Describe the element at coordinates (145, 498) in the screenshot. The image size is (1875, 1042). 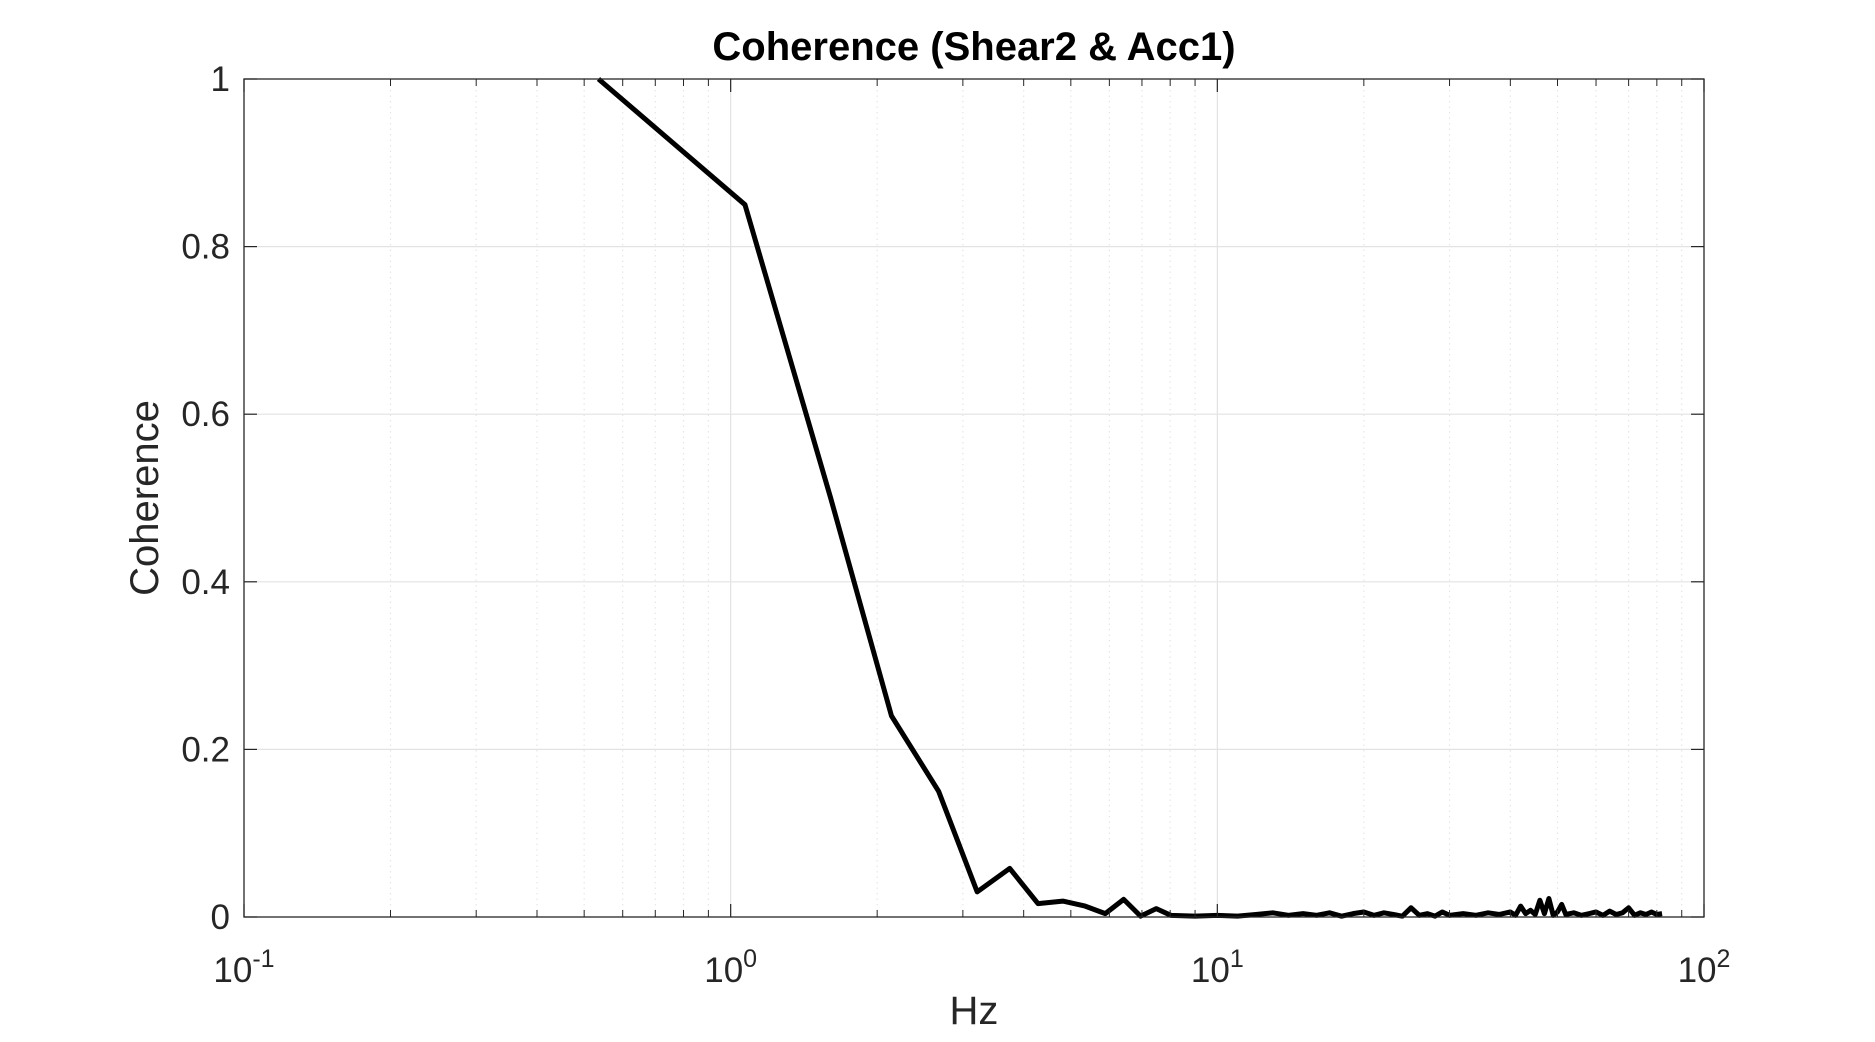
I see `y-axis-label: Coherence` at that location.